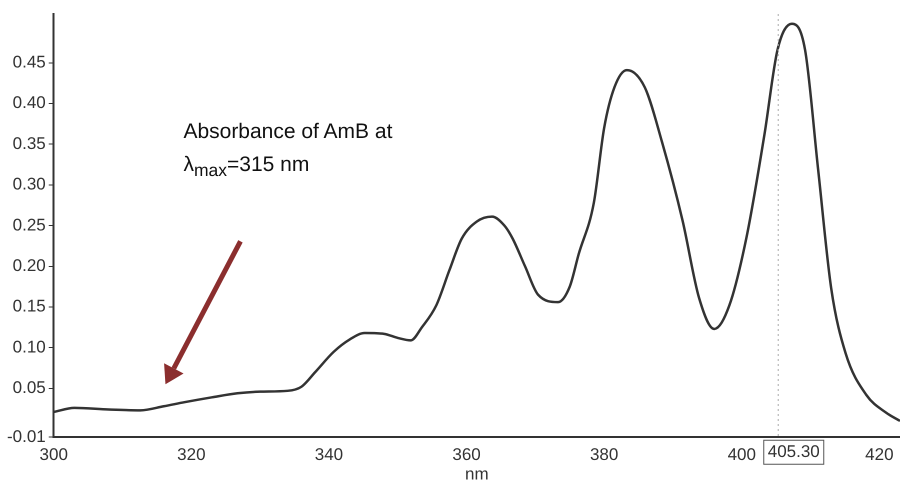 The width and height of the screenshot is (900, 485). I want to click on y-tick-label: 0.30, so click(29, 184).